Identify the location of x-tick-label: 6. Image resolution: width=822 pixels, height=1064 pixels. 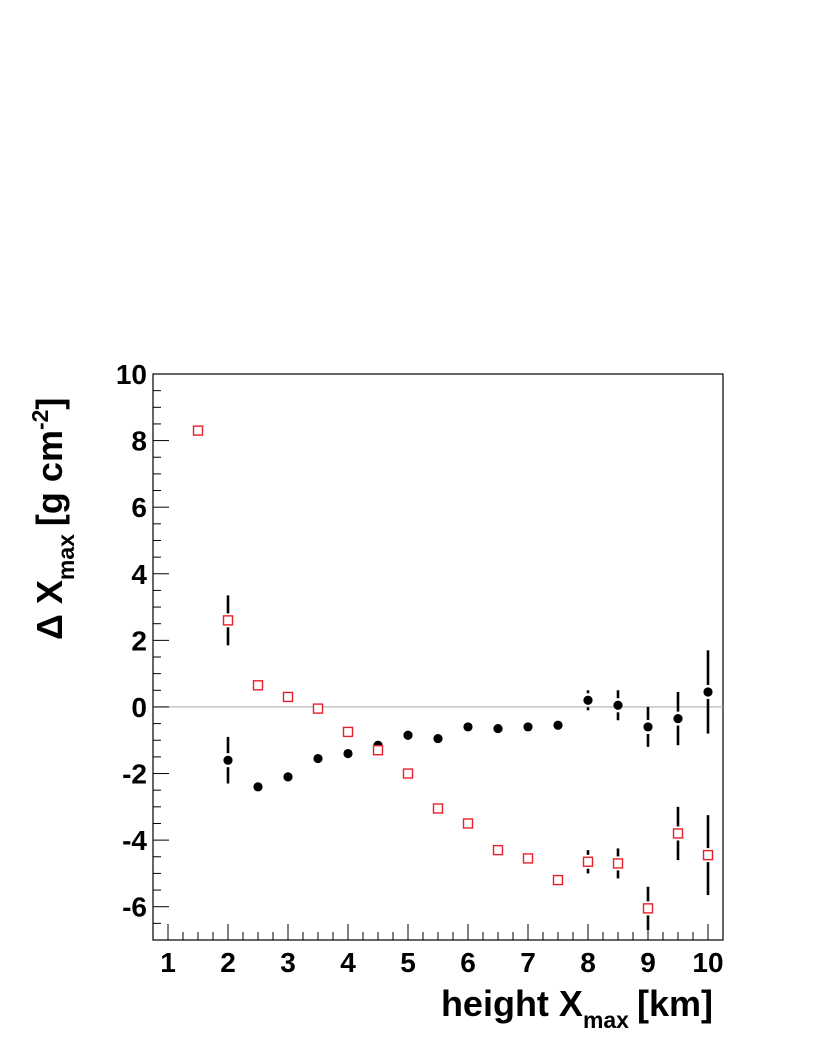
(468, 962).